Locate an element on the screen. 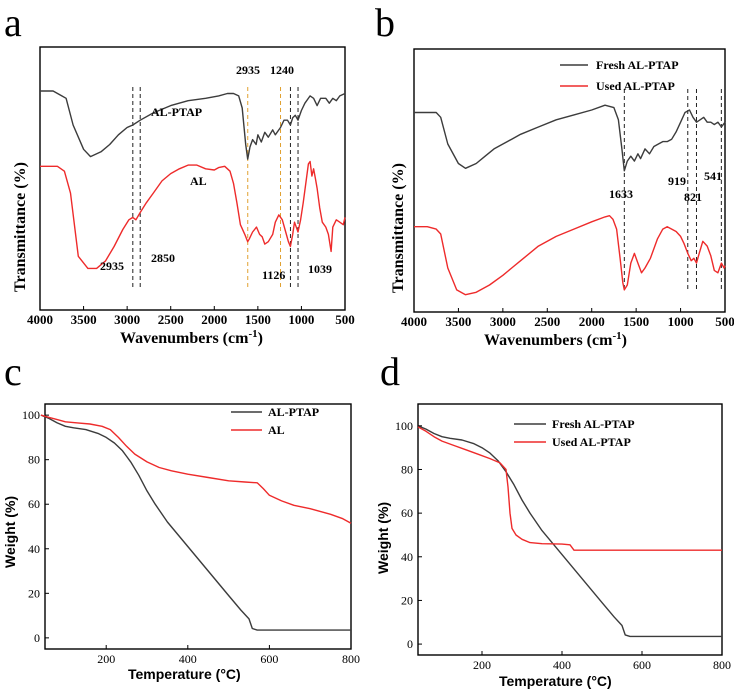 The image size is (734, 695). y-axis-label-a: Transmittance (%) is located at coordinates (20, 227).